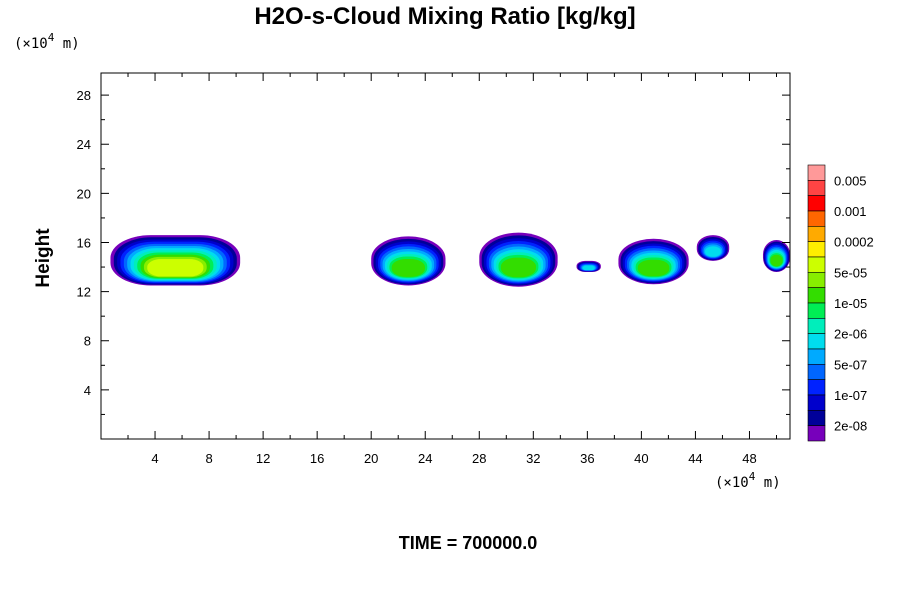 This screenshot has width=900, height=600. I want to click on colorbar-label: 0.001, so click(850, 211).